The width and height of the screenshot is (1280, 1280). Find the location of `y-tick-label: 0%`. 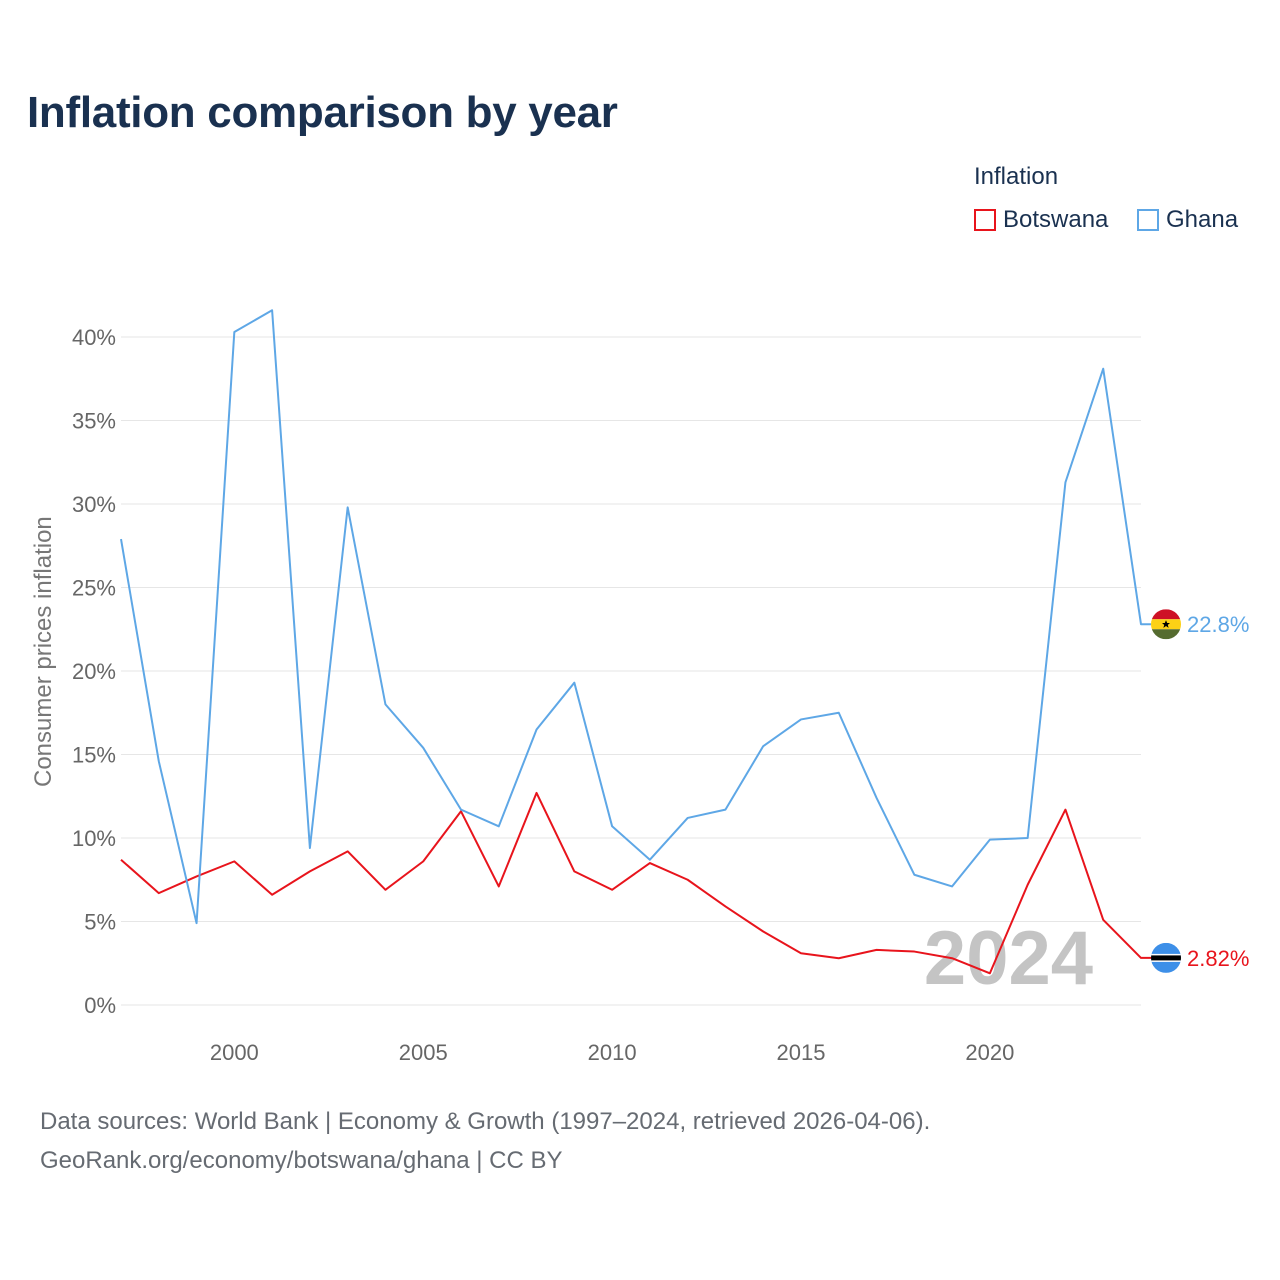

y-tick-label: 0% is located at coordinates (100, 1005).